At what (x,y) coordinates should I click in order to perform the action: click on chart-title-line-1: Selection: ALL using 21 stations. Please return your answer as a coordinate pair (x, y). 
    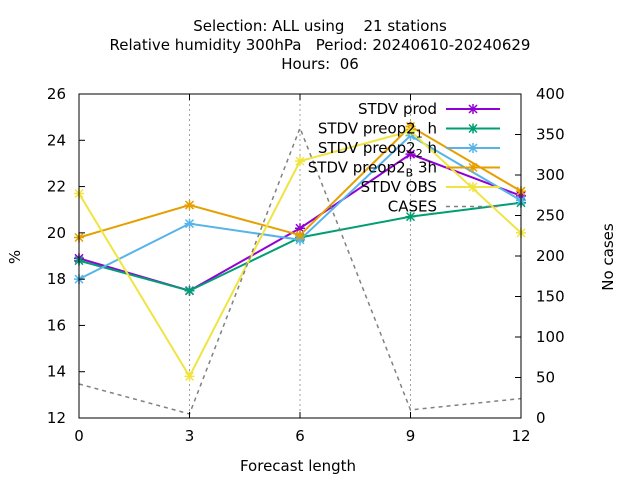
    Looking at the image, I should click on (320, 26).